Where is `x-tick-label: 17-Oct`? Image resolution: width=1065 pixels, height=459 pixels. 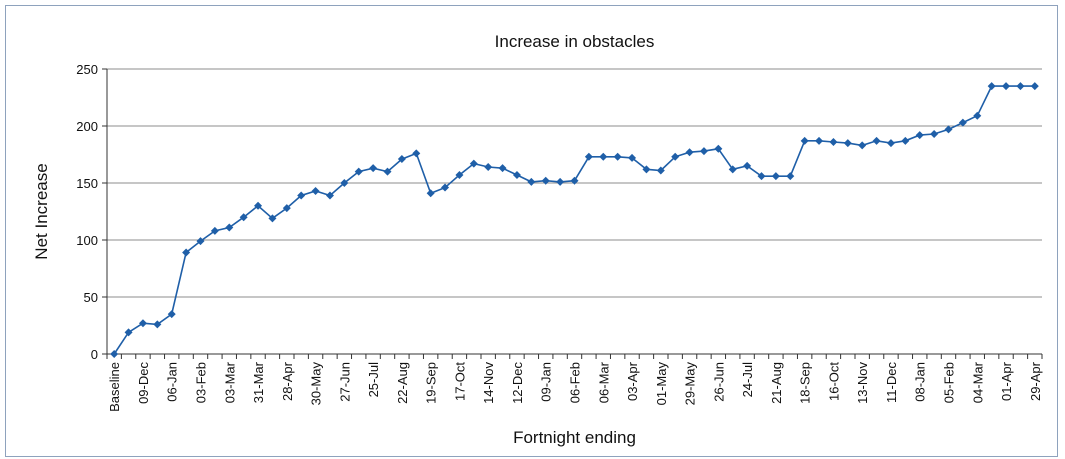 x-tick-label: 17-Oct is located at coordinates (459, 381).